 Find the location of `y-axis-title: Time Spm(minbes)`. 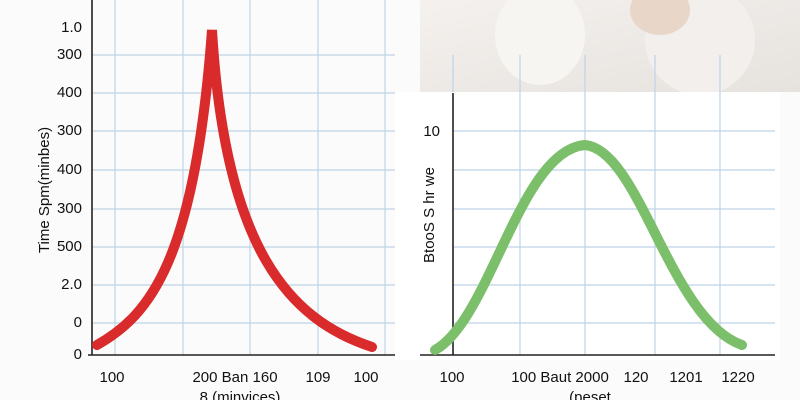

y-axis-title: Time Spm(minbes) is located at coordinates (44, 190).